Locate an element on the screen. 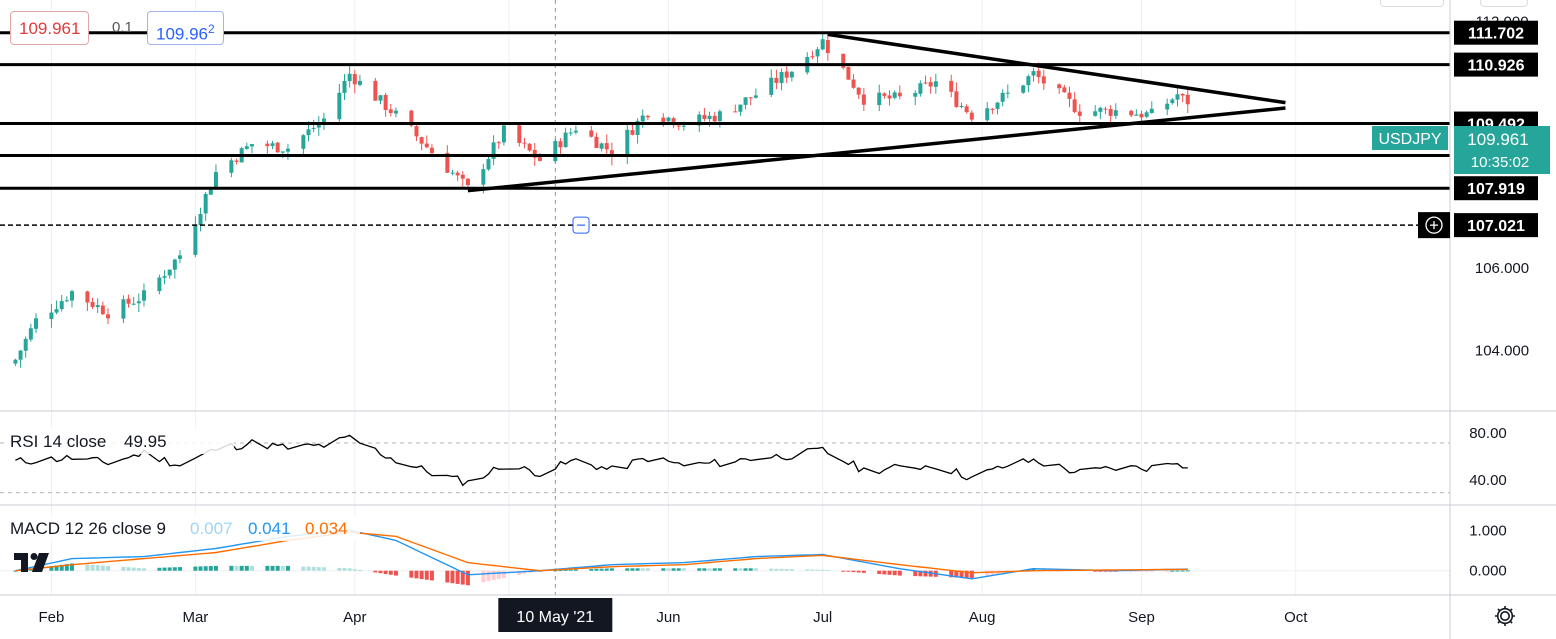 This screenshot has width=1556, height=639. bid-price: 109.961 is located at coordinates (50, 28).